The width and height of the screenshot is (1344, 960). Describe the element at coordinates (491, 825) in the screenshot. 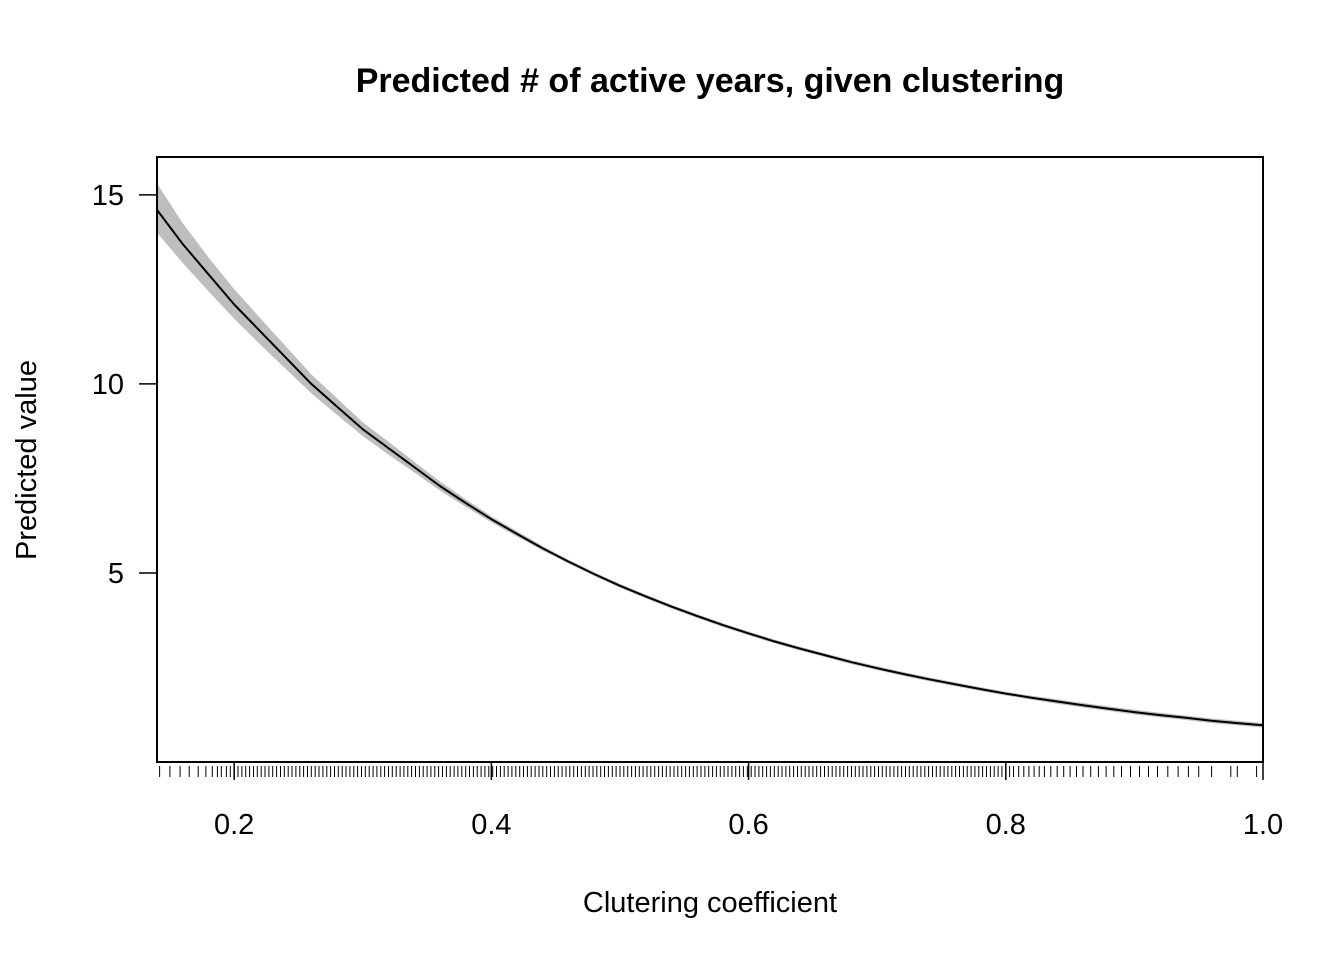

I see `x-tick-label: 0.4` at that location.